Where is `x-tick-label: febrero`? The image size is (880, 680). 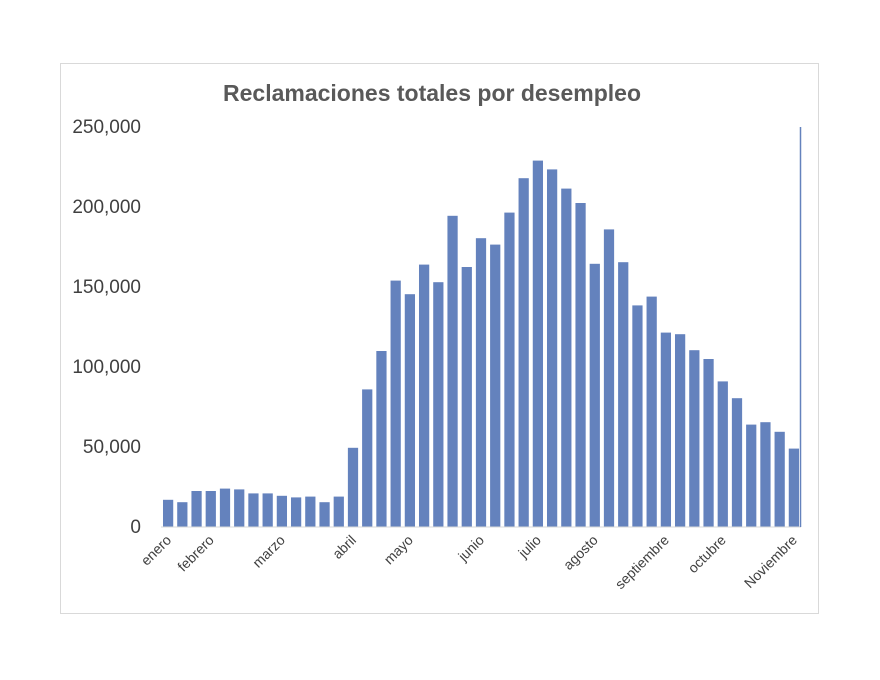
x-tick-label: febrero is located at coordinates (195, 553).